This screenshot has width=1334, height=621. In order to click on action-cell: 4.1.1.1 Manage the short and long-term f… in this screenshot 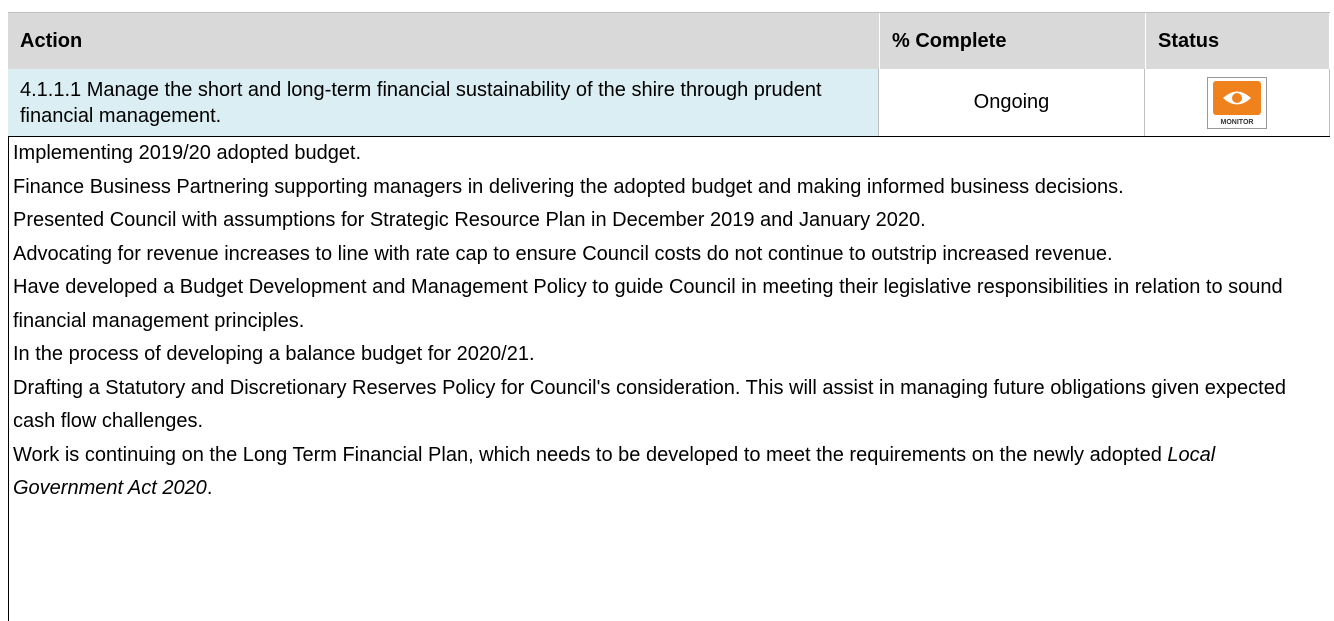, I will do `click(443, 102)`.